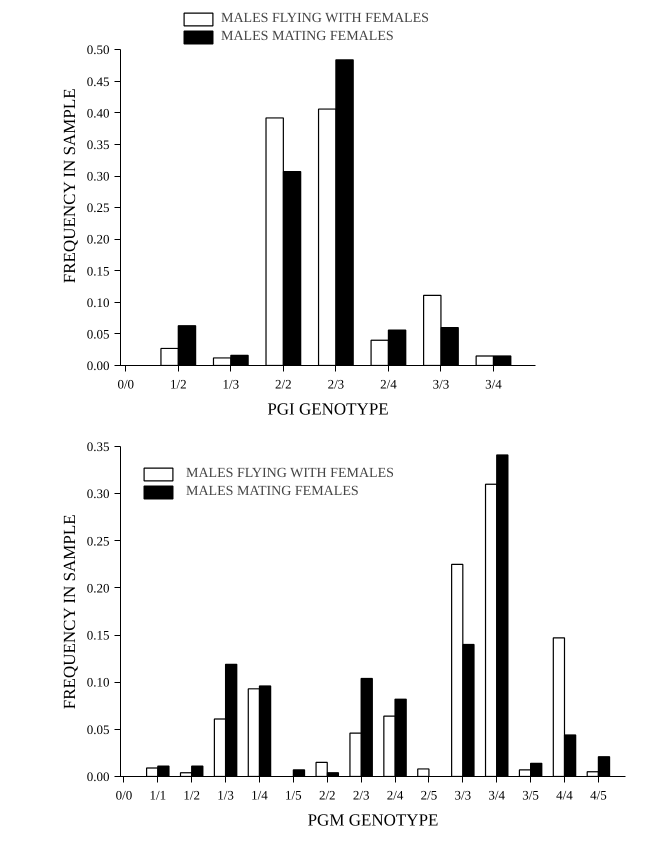  Describe the element at coordinates (98, 50) in the screenshot. I see `y-tick-label: 0.50` at that location.